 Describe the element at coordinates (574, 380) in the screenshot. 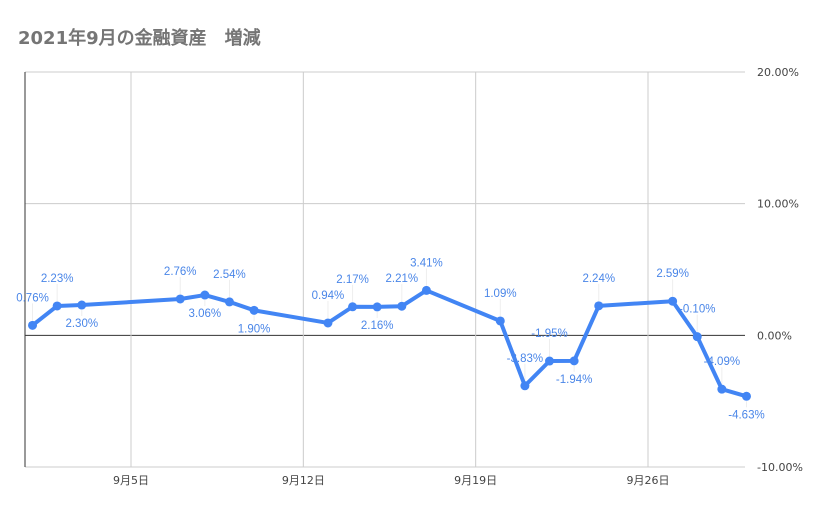

I see `data-label: -1.94%` at that location.